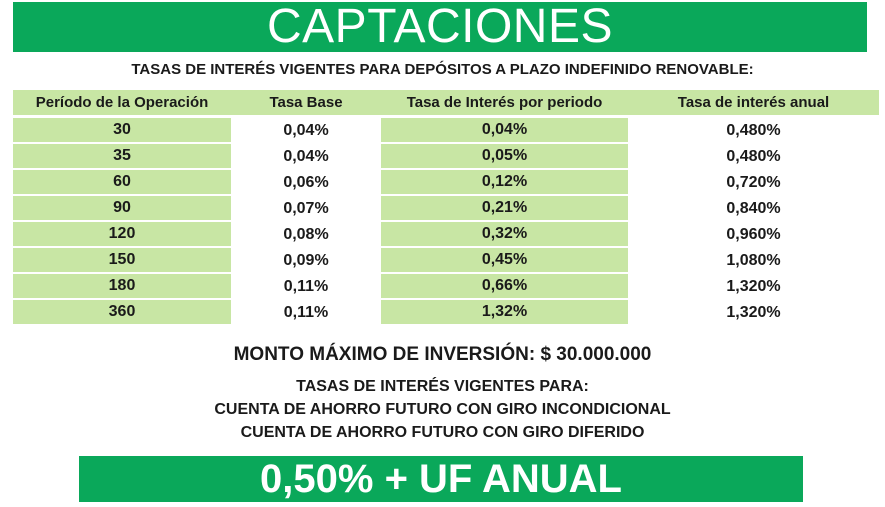 This screenshot has width=885, height=507. Describe the element at coordinates (122, 208) in the screenshot. I see `cell-period: 90` at that location.